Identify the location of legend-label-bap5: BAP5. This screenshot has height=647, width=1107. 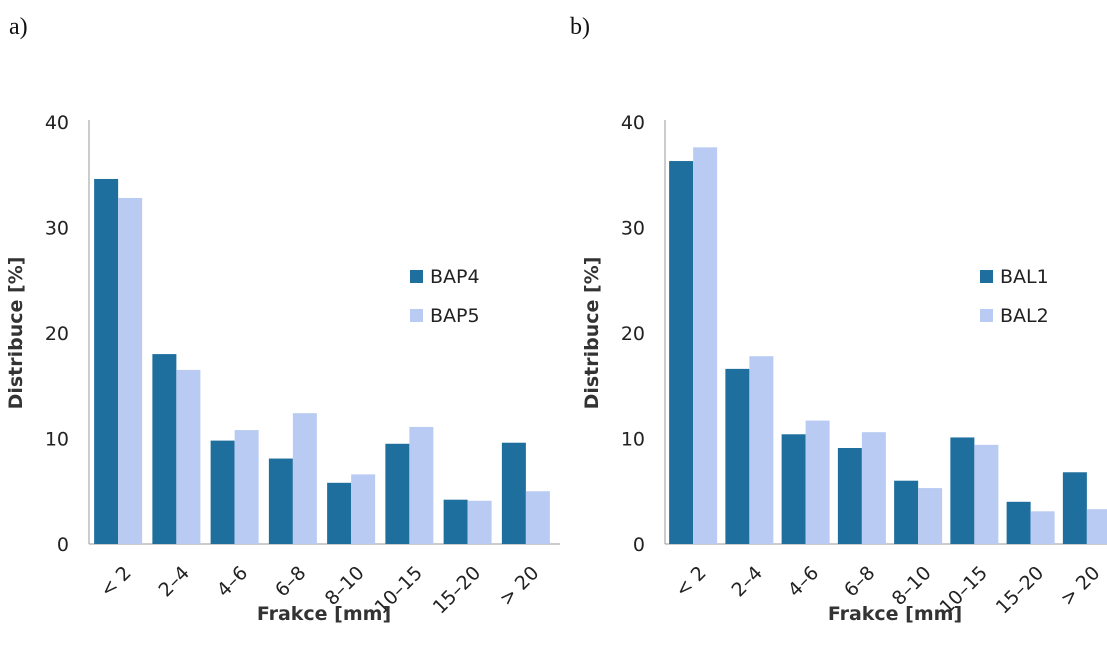
(455, 316).